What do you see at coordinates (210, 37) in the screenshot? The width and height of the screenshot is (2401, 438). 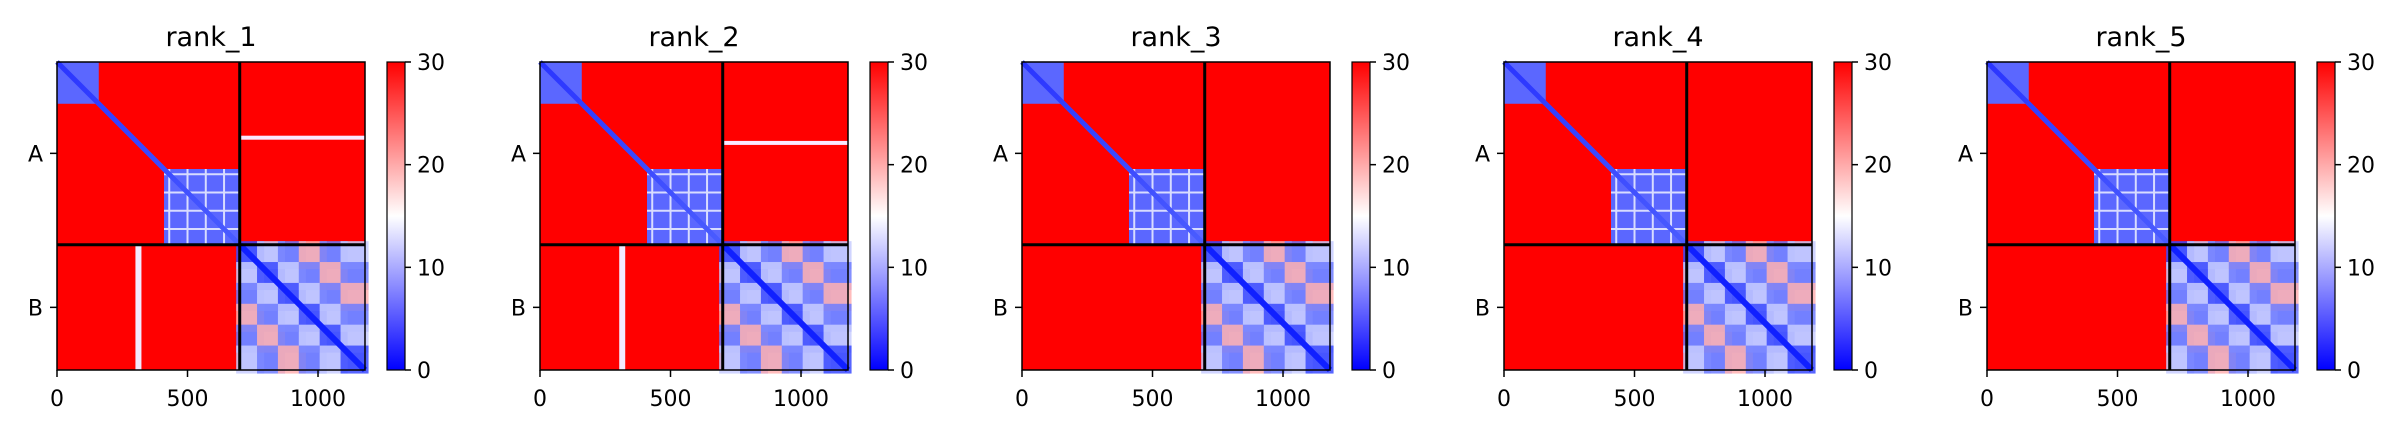 I see `panel-title: rank_1` at bounding box center [210, 37].